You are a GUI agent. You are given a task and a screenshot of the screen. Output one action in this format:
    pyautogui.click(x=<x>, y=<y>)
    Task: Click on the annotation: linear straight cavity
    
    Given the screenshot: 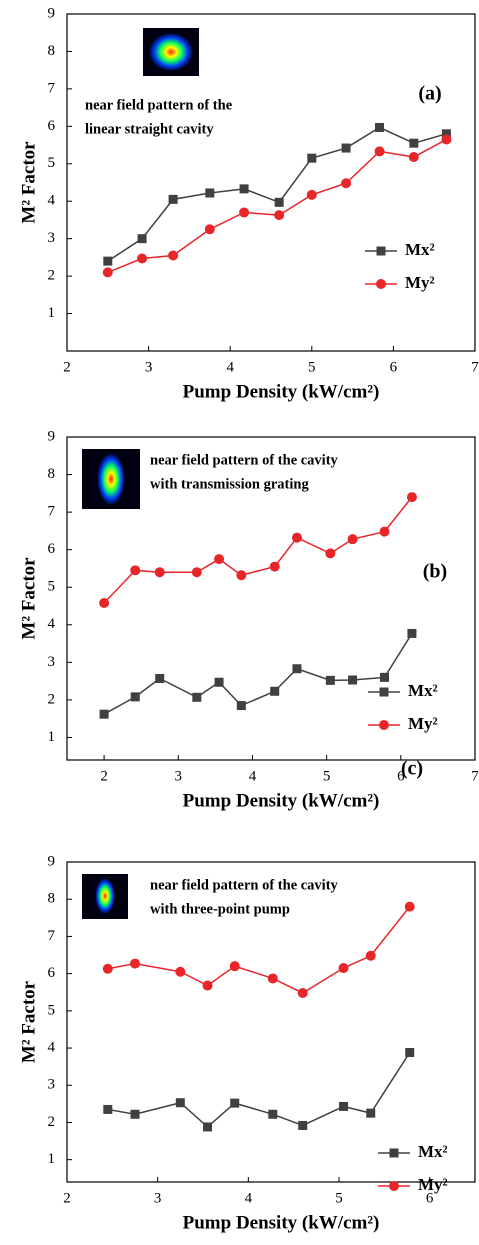 What is the action you would take?
    pyautogui.click(x=149, y=129)
    